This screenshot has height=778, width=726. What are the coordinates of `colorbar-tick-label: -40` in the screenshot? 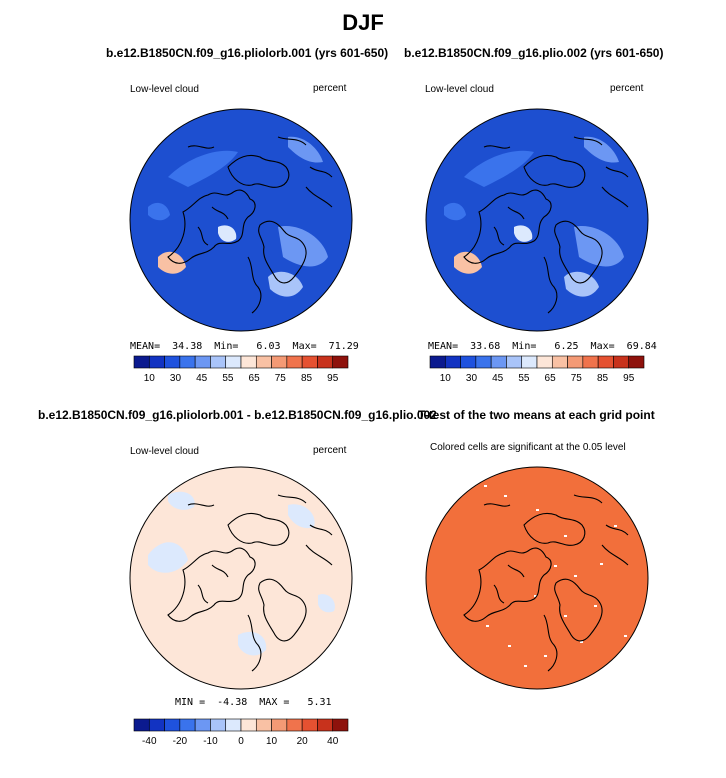 It's located at (149, 741).